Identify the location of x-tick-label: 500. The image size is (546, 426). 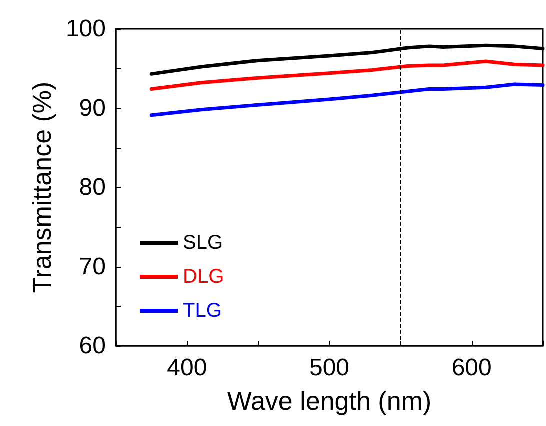
(329, 368).